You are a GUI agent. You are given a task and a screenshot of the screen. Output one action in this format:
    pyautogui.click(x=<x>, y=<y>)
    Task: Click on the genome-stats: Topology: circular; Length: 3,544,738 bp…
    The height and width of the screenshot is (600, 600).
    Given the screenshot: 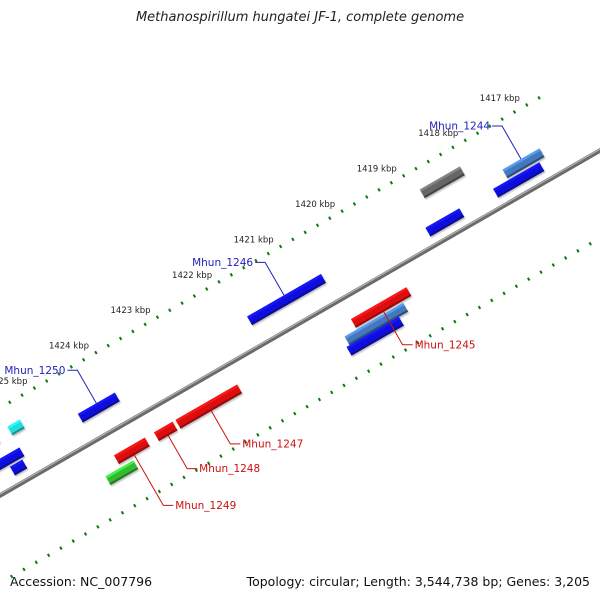 What is the action you would take?
    pyautogui.click(x=418, y=581)
    